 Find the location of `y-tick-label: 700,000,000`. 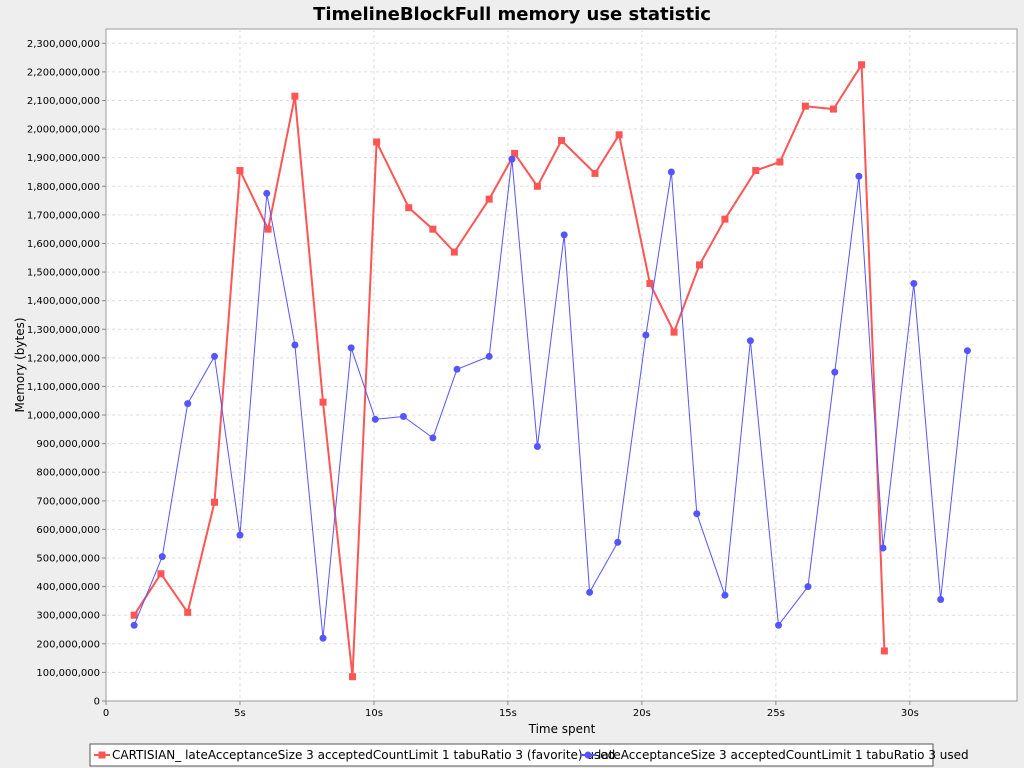

y-tick-label: 700,000,000 is located at coordinates (68, 501).